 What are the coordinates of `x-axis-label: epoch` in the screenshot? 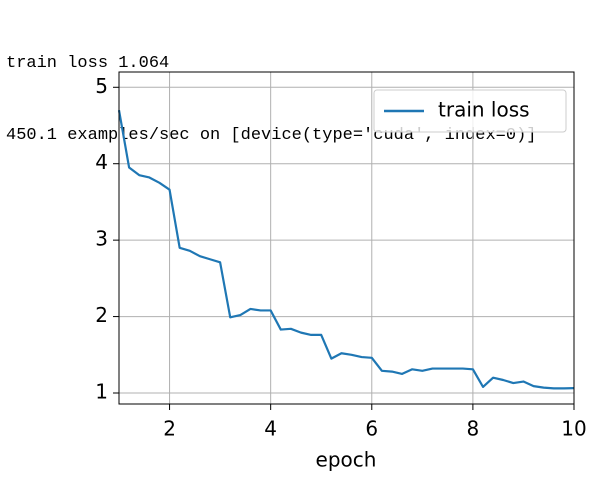 It's located at (346, 460).